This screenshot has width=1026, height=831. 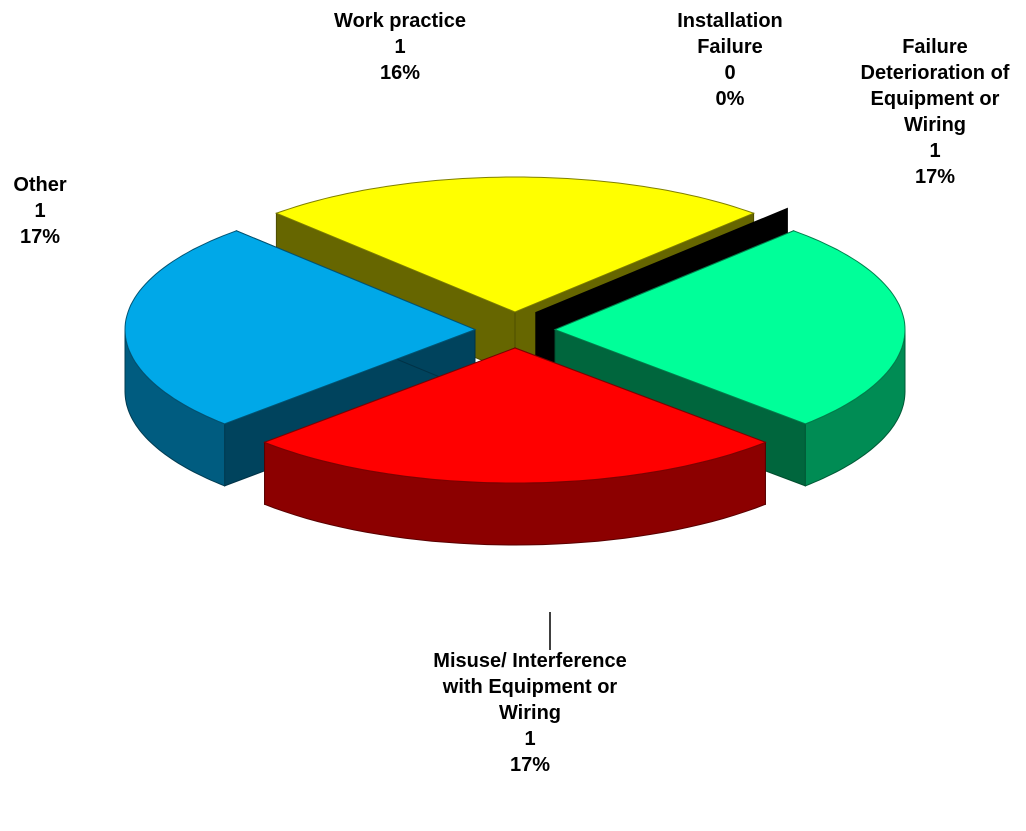 I want to click on label-percent: 16%, so click(x=400, y=73).